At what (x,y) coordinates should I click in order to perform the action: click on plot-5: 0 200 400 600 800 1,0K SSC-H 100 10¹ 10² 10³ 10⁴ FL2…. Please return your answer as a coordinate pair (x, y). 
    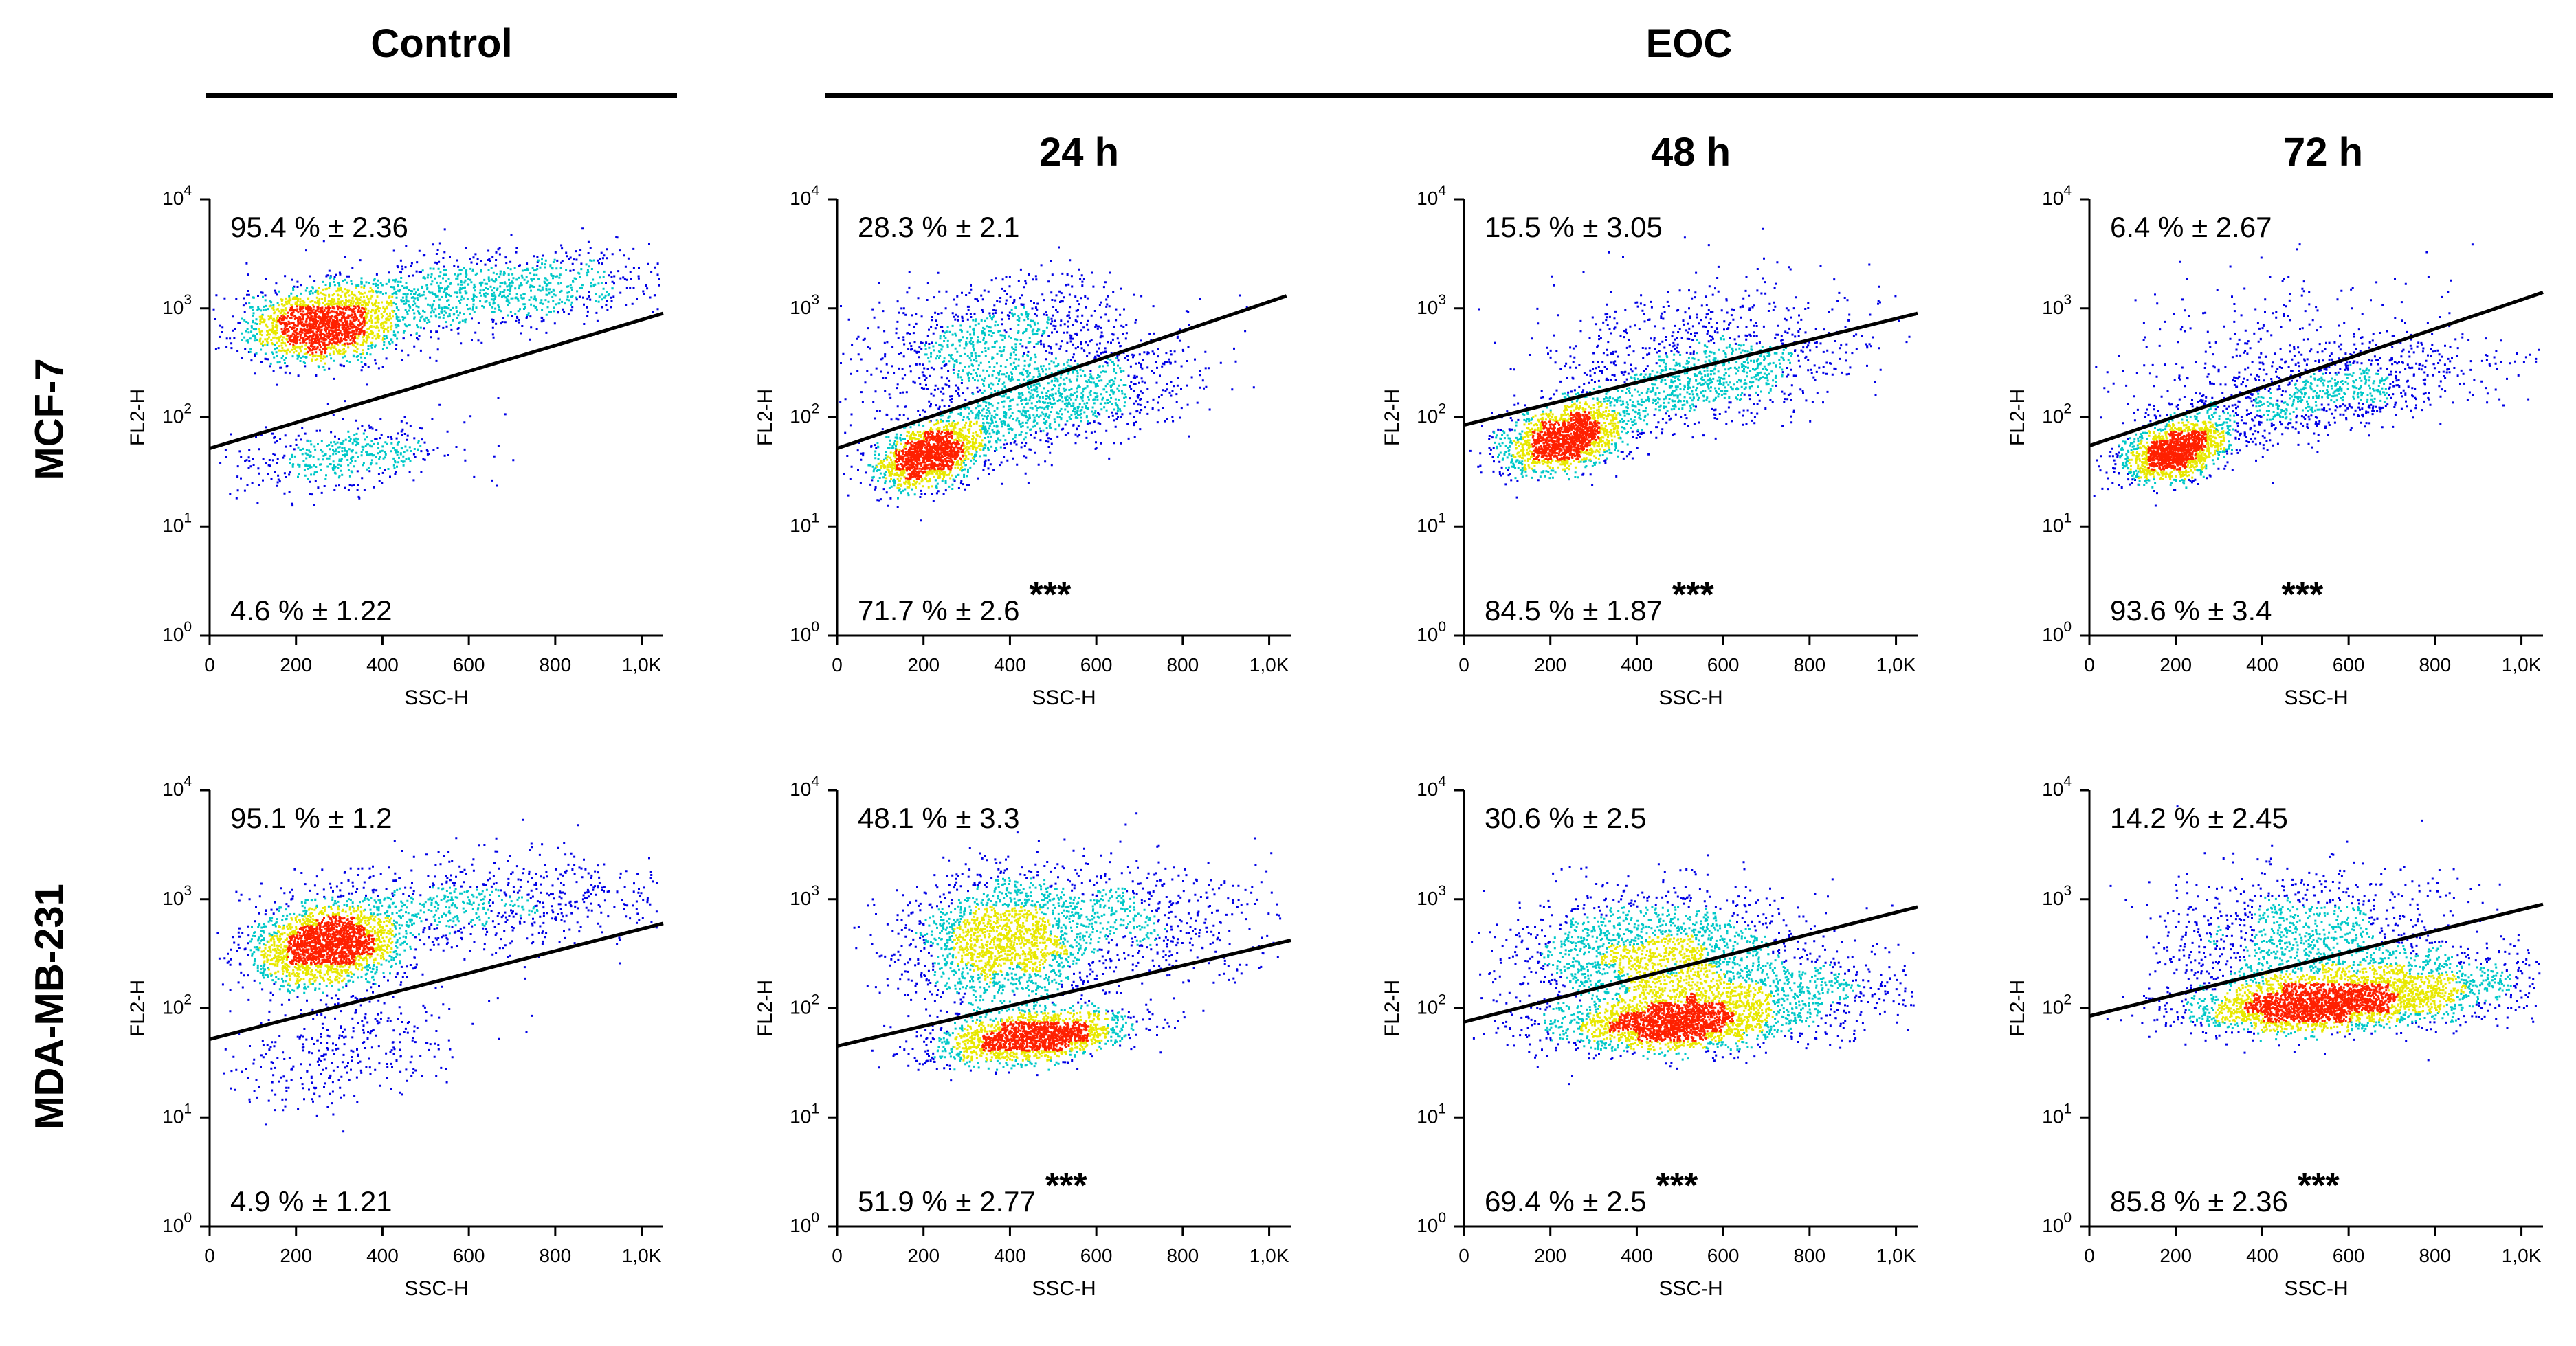
    Looking at the image, I should click on (395, 1037).